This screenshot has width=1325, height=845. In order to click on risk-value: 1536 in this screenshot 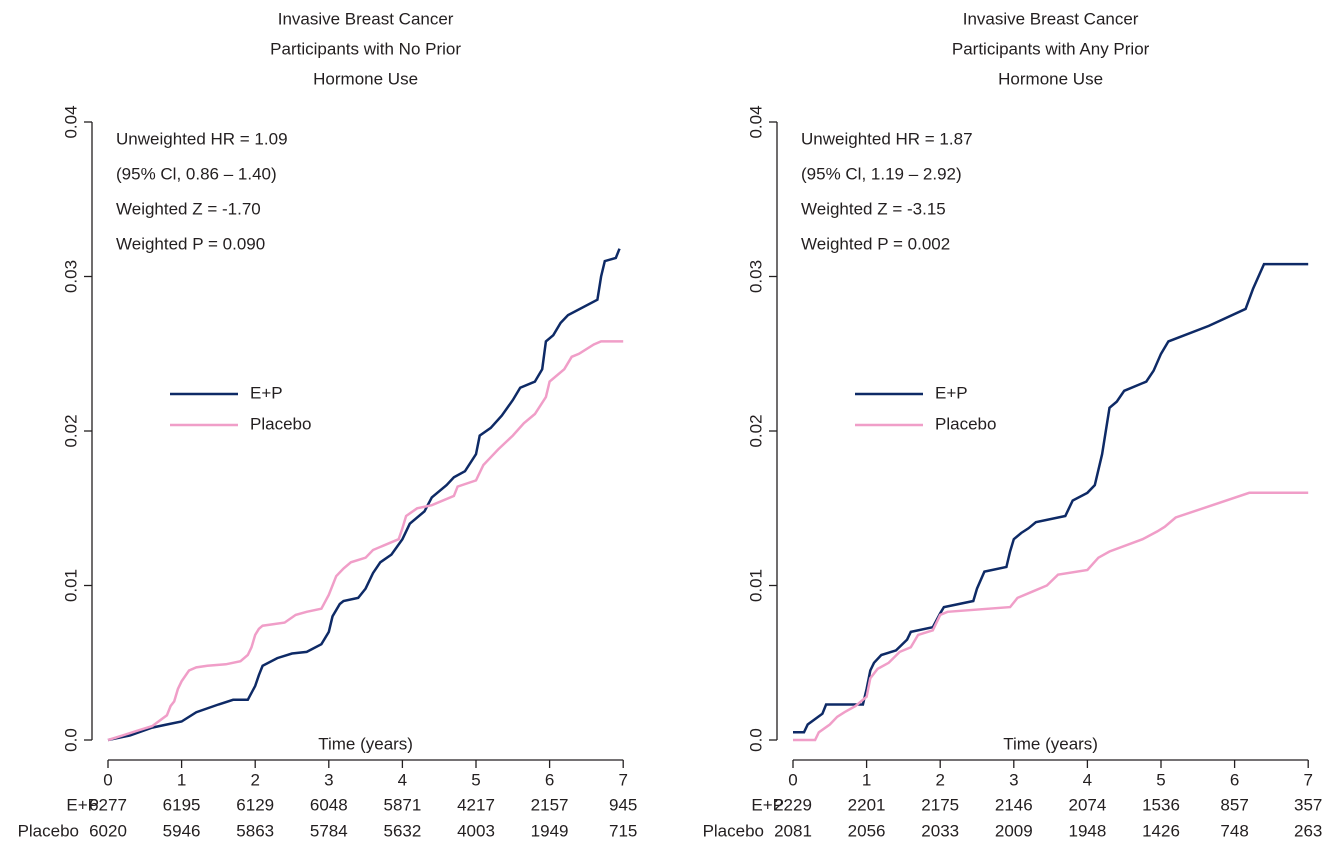, I will do `click(1161, 804)`.